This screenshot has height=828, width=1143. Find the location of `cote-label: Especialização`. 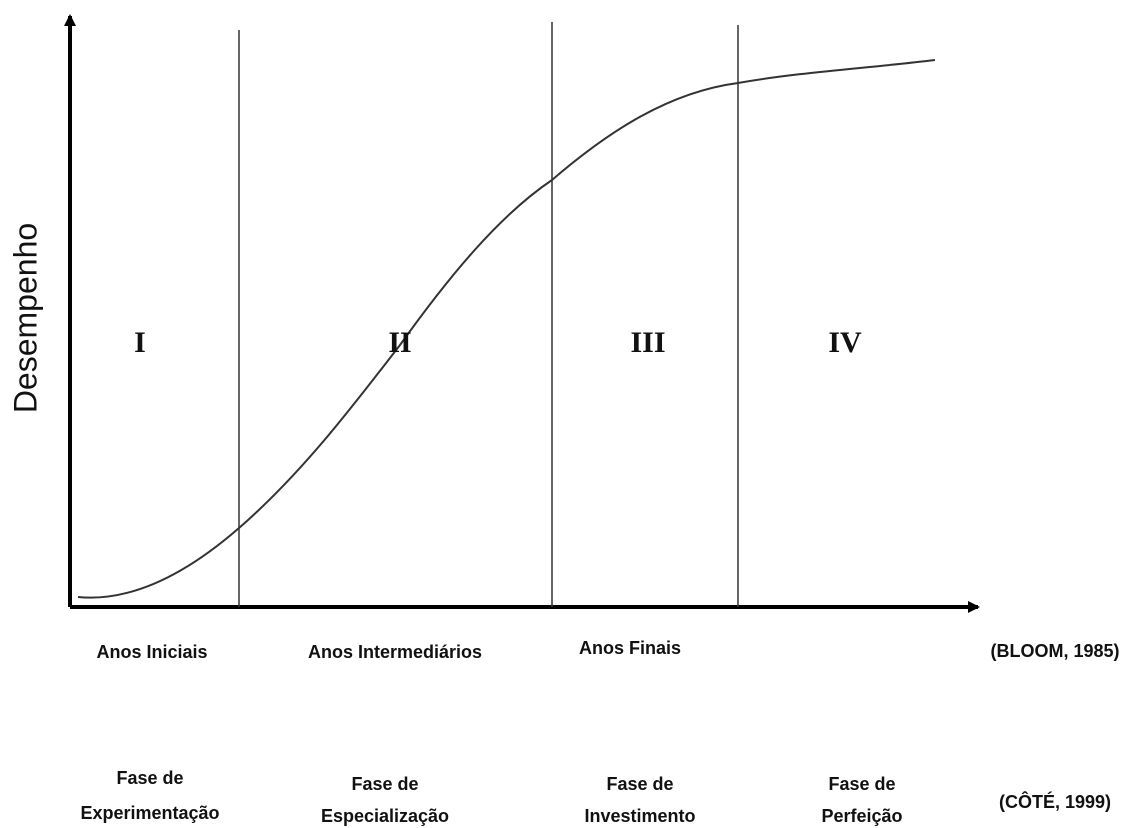

cote-label: Especialização is located at coordinates (385, 816).